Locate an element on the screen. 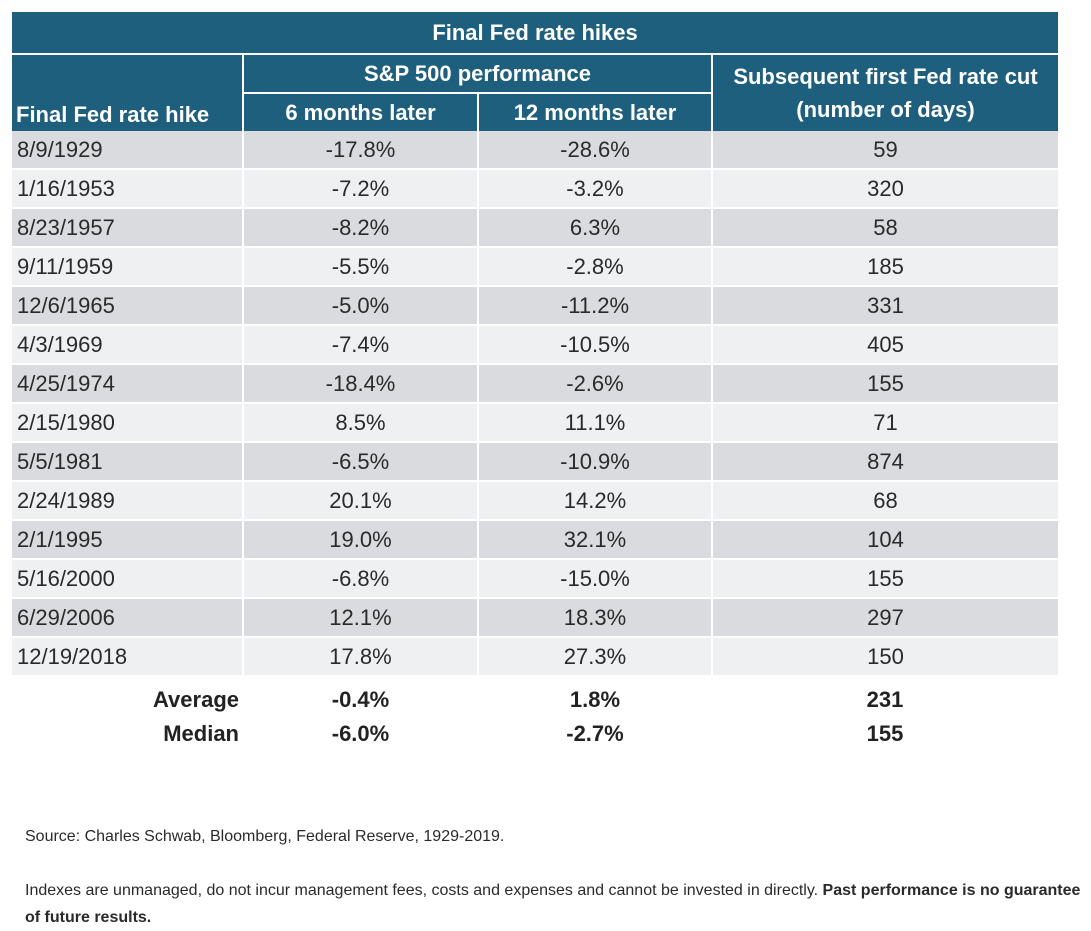  cell-days-to-cut: 59 is located at coordinates (885, 150).